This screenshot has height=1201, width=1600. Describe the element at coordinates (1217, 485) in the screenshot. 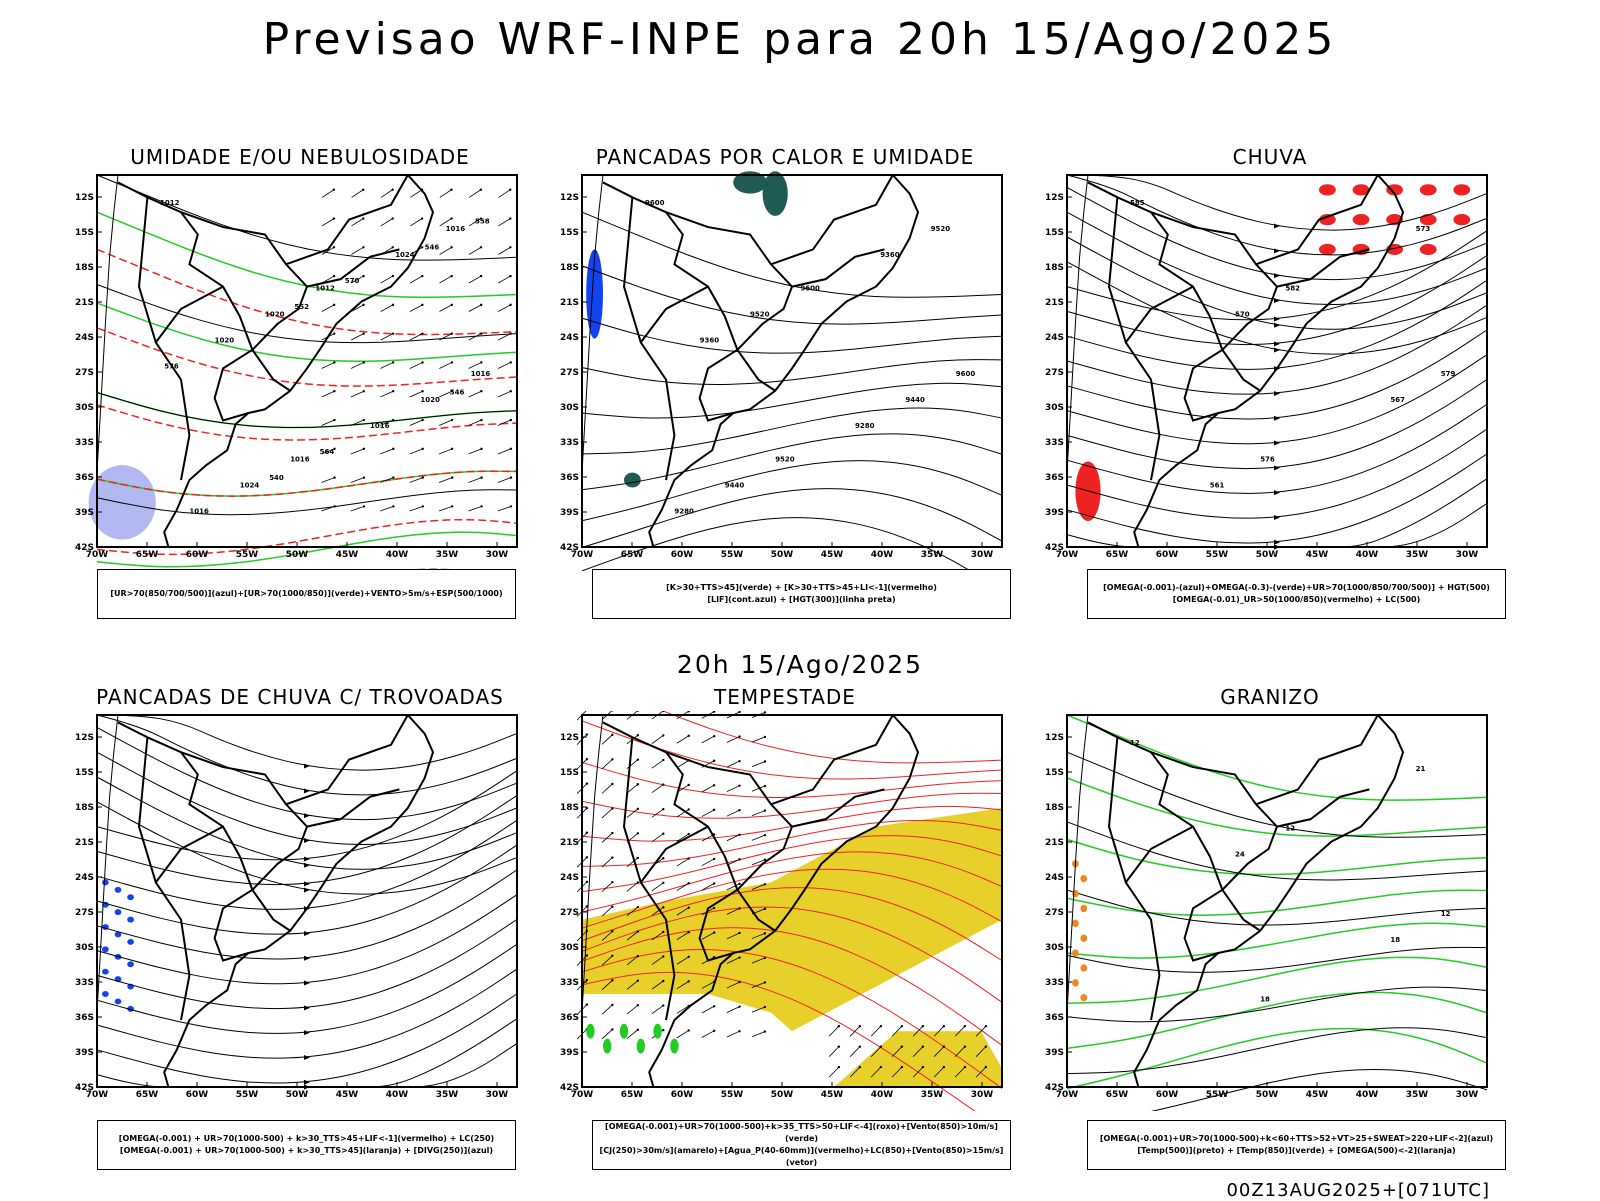

I see `contour-label: 561` at that location.